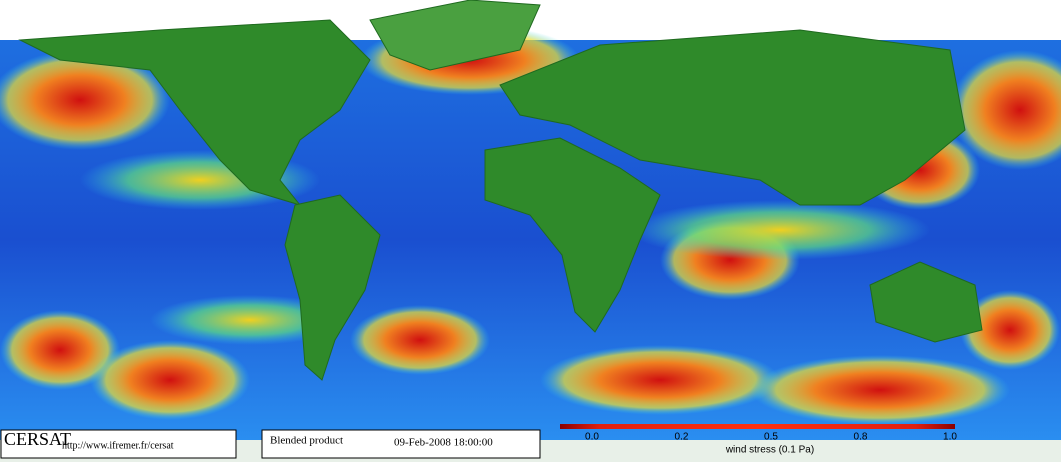 This screenshot has width=1061, height=462. I want to click on colorbar-tick-label: 0.5, so click(771, 437).